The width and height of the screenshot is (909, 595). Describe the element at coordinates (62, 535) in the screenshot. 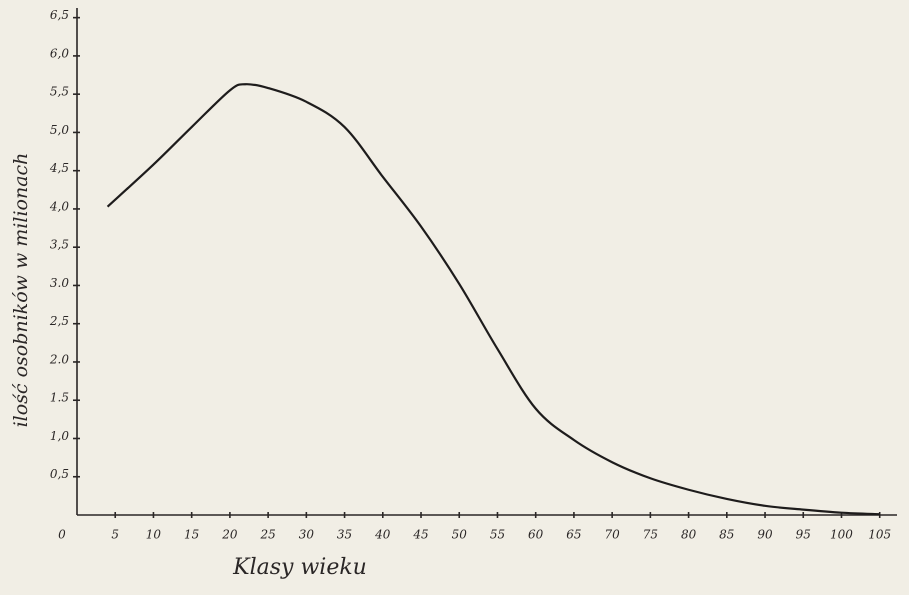

I see `x-tick-label: 0` at that location.